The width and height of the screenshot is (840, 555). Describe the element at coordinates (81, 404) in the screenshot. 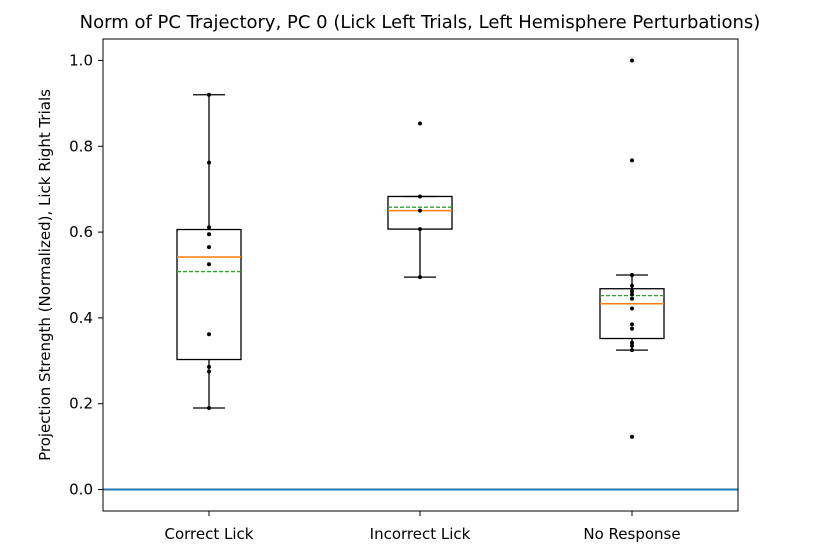

I see `y-tick-label: 0.2` at that location.